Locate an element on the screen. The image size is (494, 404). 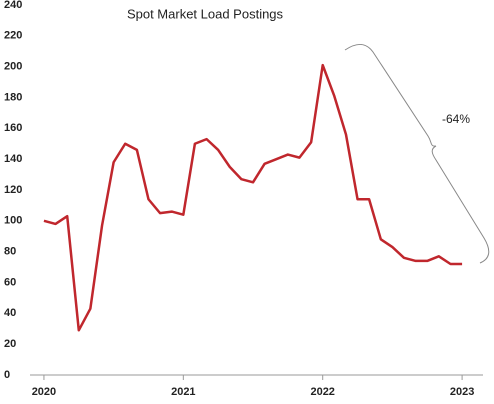
x-tick-label: 2020 is located at coordinates (44, 392).